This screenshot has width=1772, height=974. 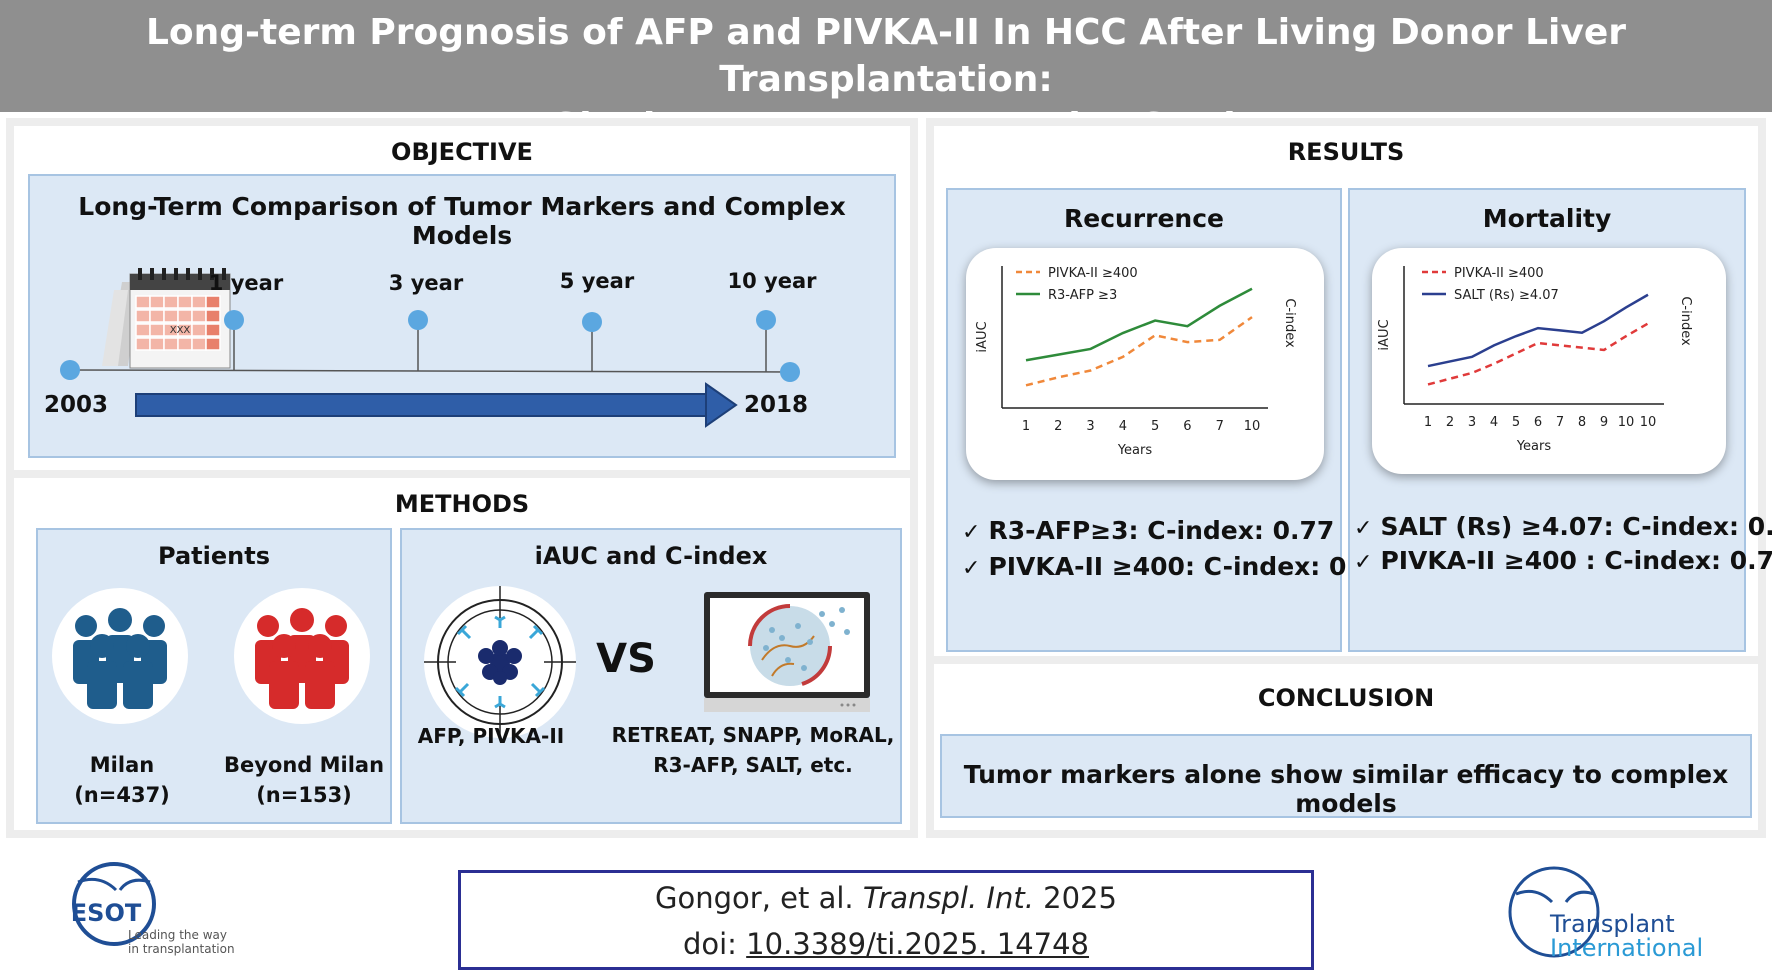 What do you see at coordinates (1516, 422) in the screenshot?
I see `x-tick-label: 5` at bounding box center [1516, 422].